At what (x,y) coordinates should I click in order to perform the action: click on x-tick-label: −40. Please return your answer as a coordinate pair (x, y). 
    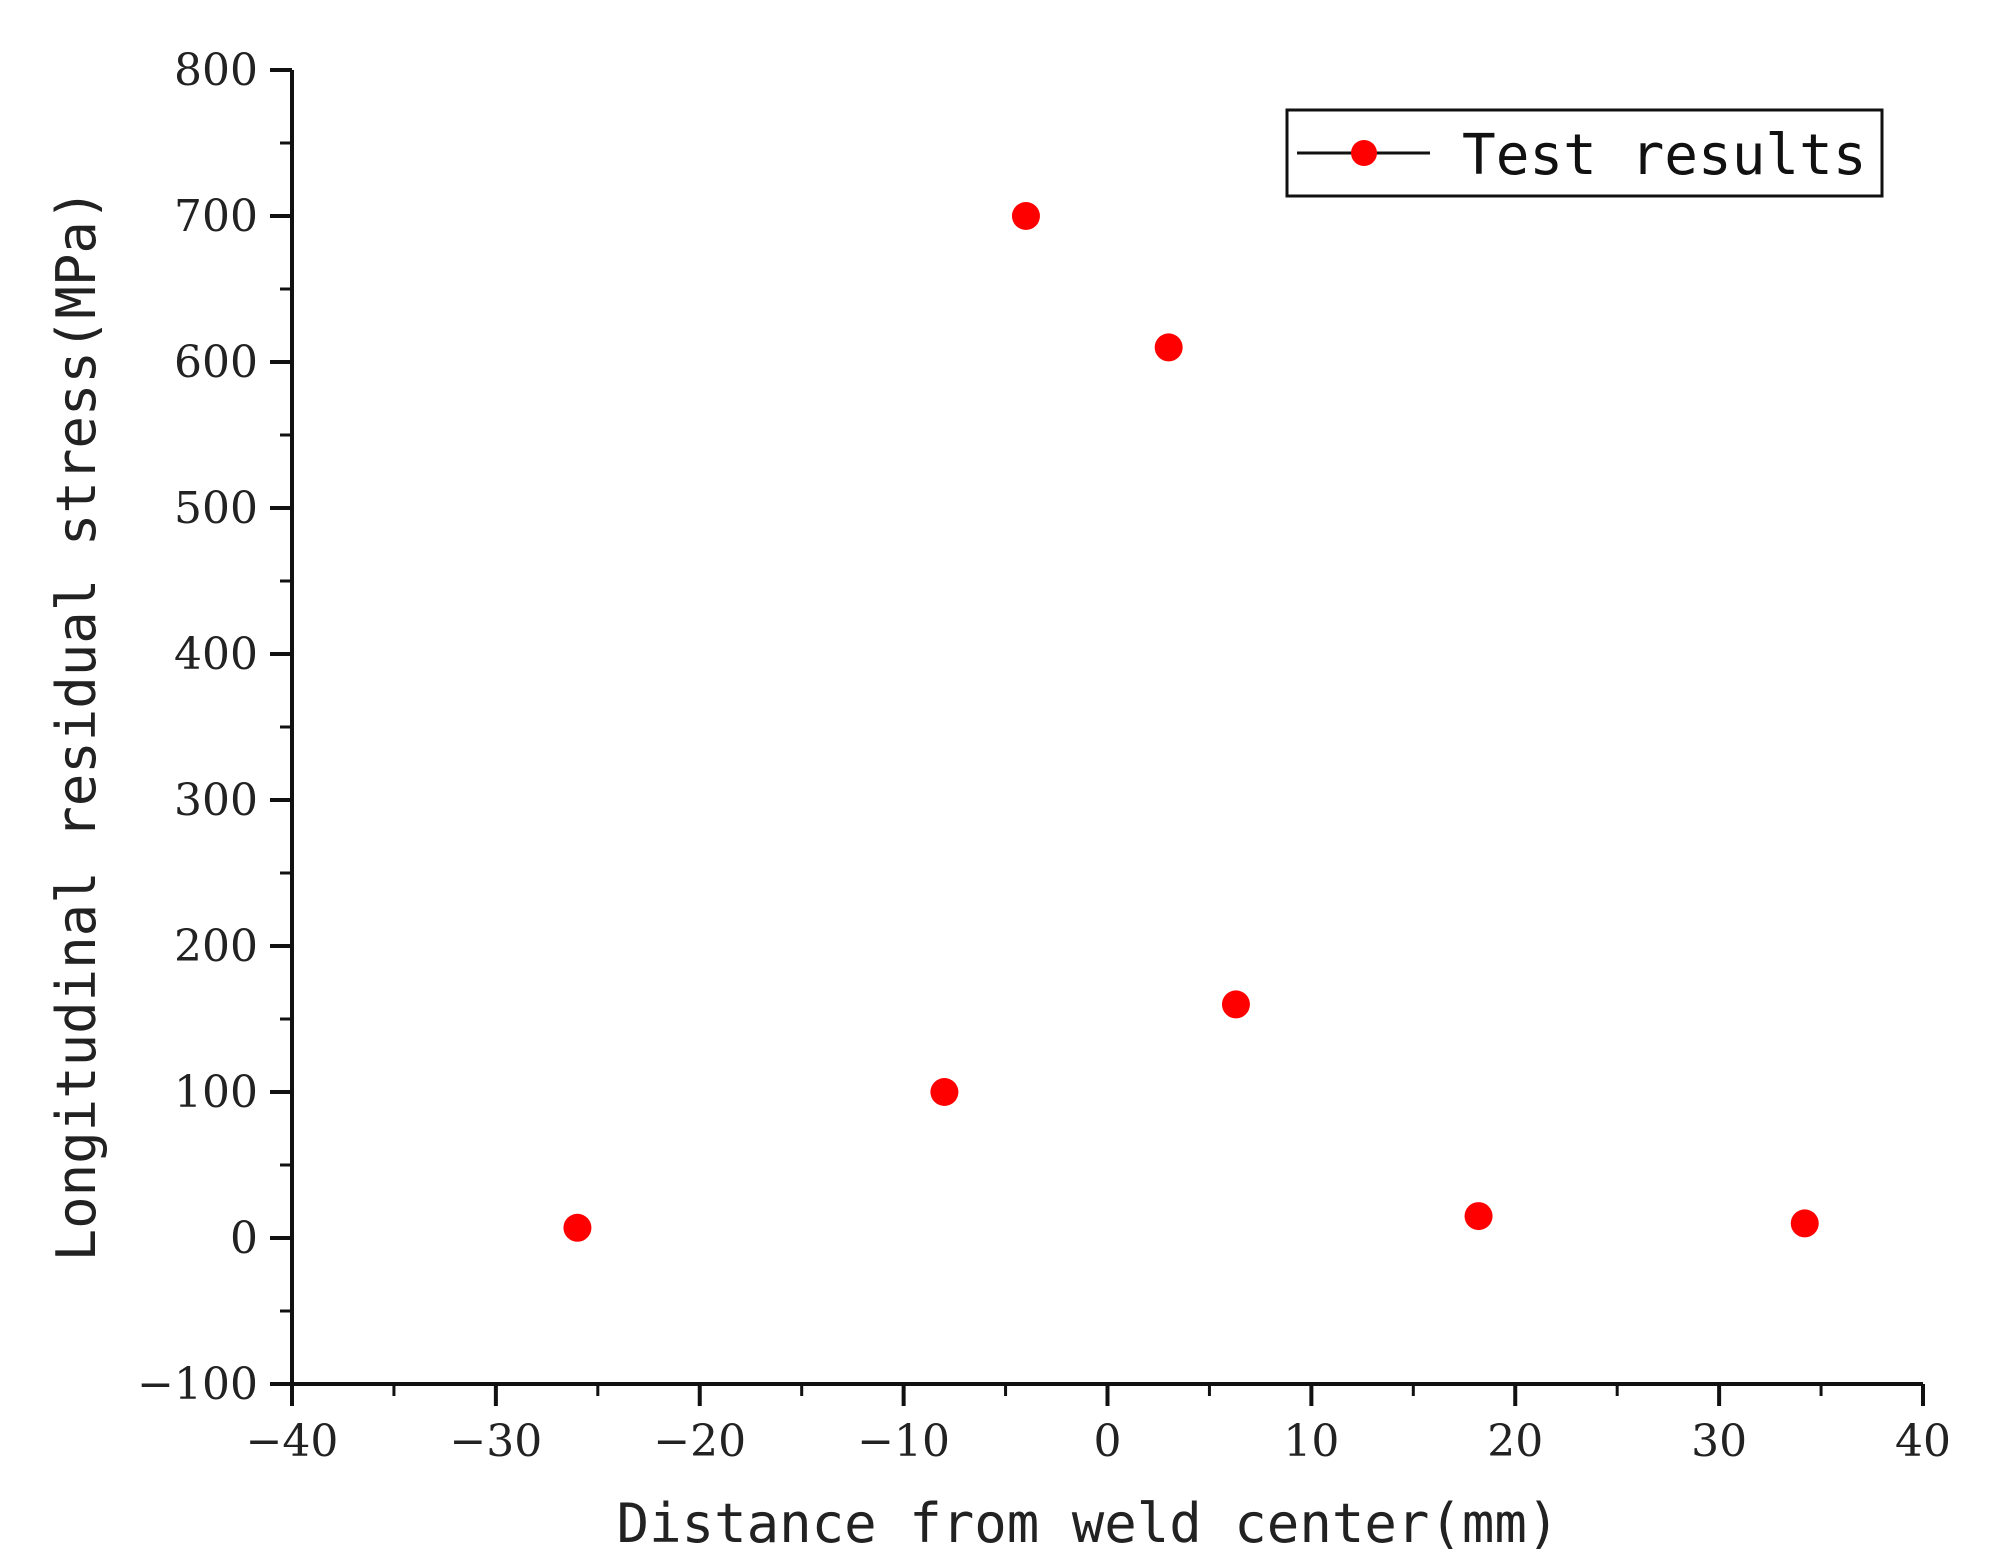
    Looking at the image, I should click on (292, 1441).